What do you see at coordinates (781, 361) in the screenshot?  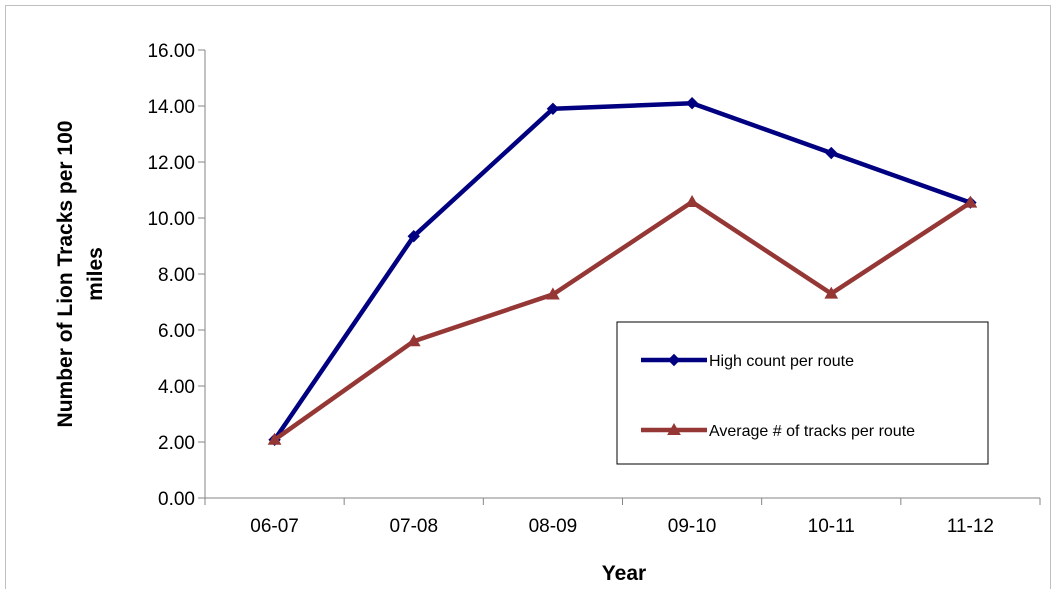 I see `legend-label: High count per route` at bounding box center [781, 361].